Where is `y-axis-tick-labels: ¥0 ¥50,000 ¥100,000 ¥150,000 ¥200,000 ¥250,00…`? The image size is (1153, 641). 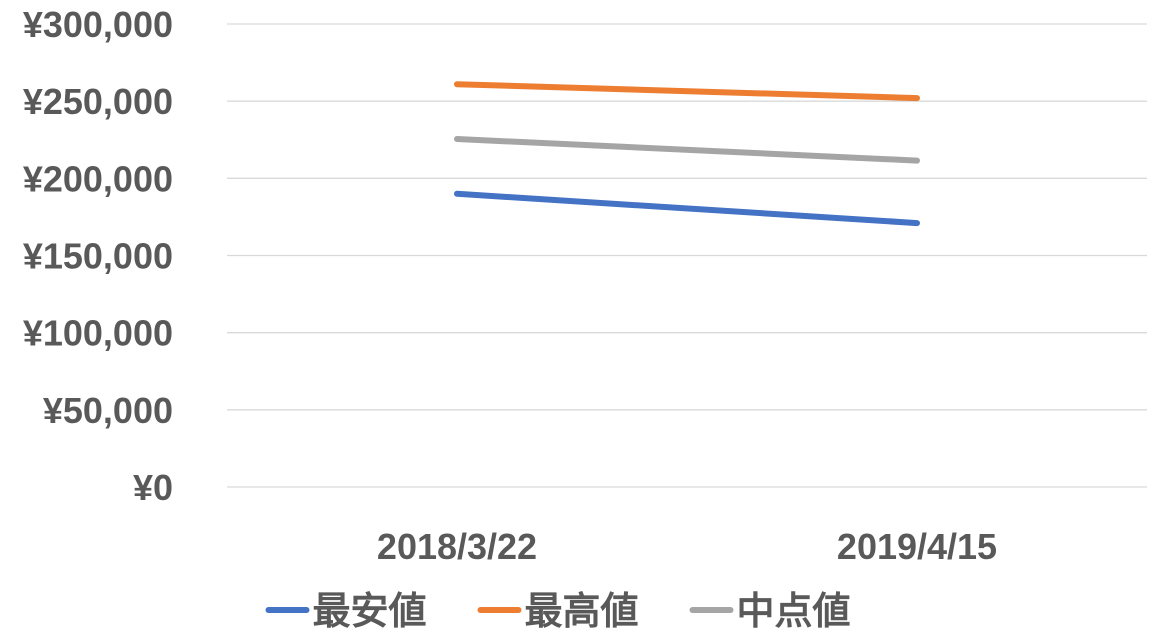 y-axis-tick-labels: ¥0 ¥50,000 ¥100,000 ¥150,000 ¥200,000 ¥250,00… is located at coordinates (98, 256).